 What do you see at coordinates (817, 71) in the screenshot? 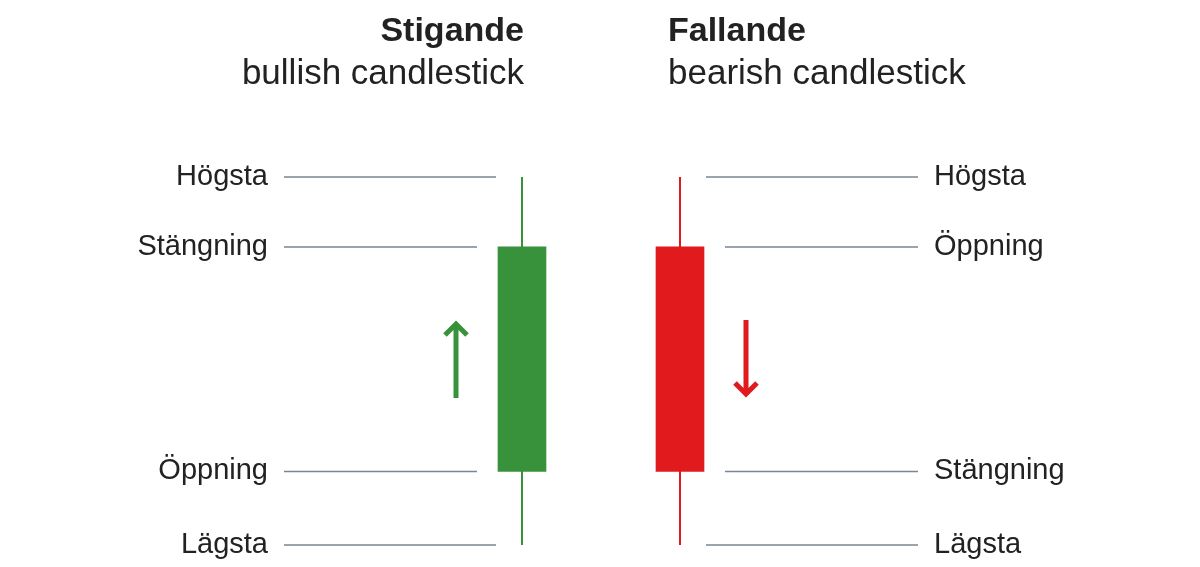
I see `text: bearish candlestick` at bounding box center [817, 71].